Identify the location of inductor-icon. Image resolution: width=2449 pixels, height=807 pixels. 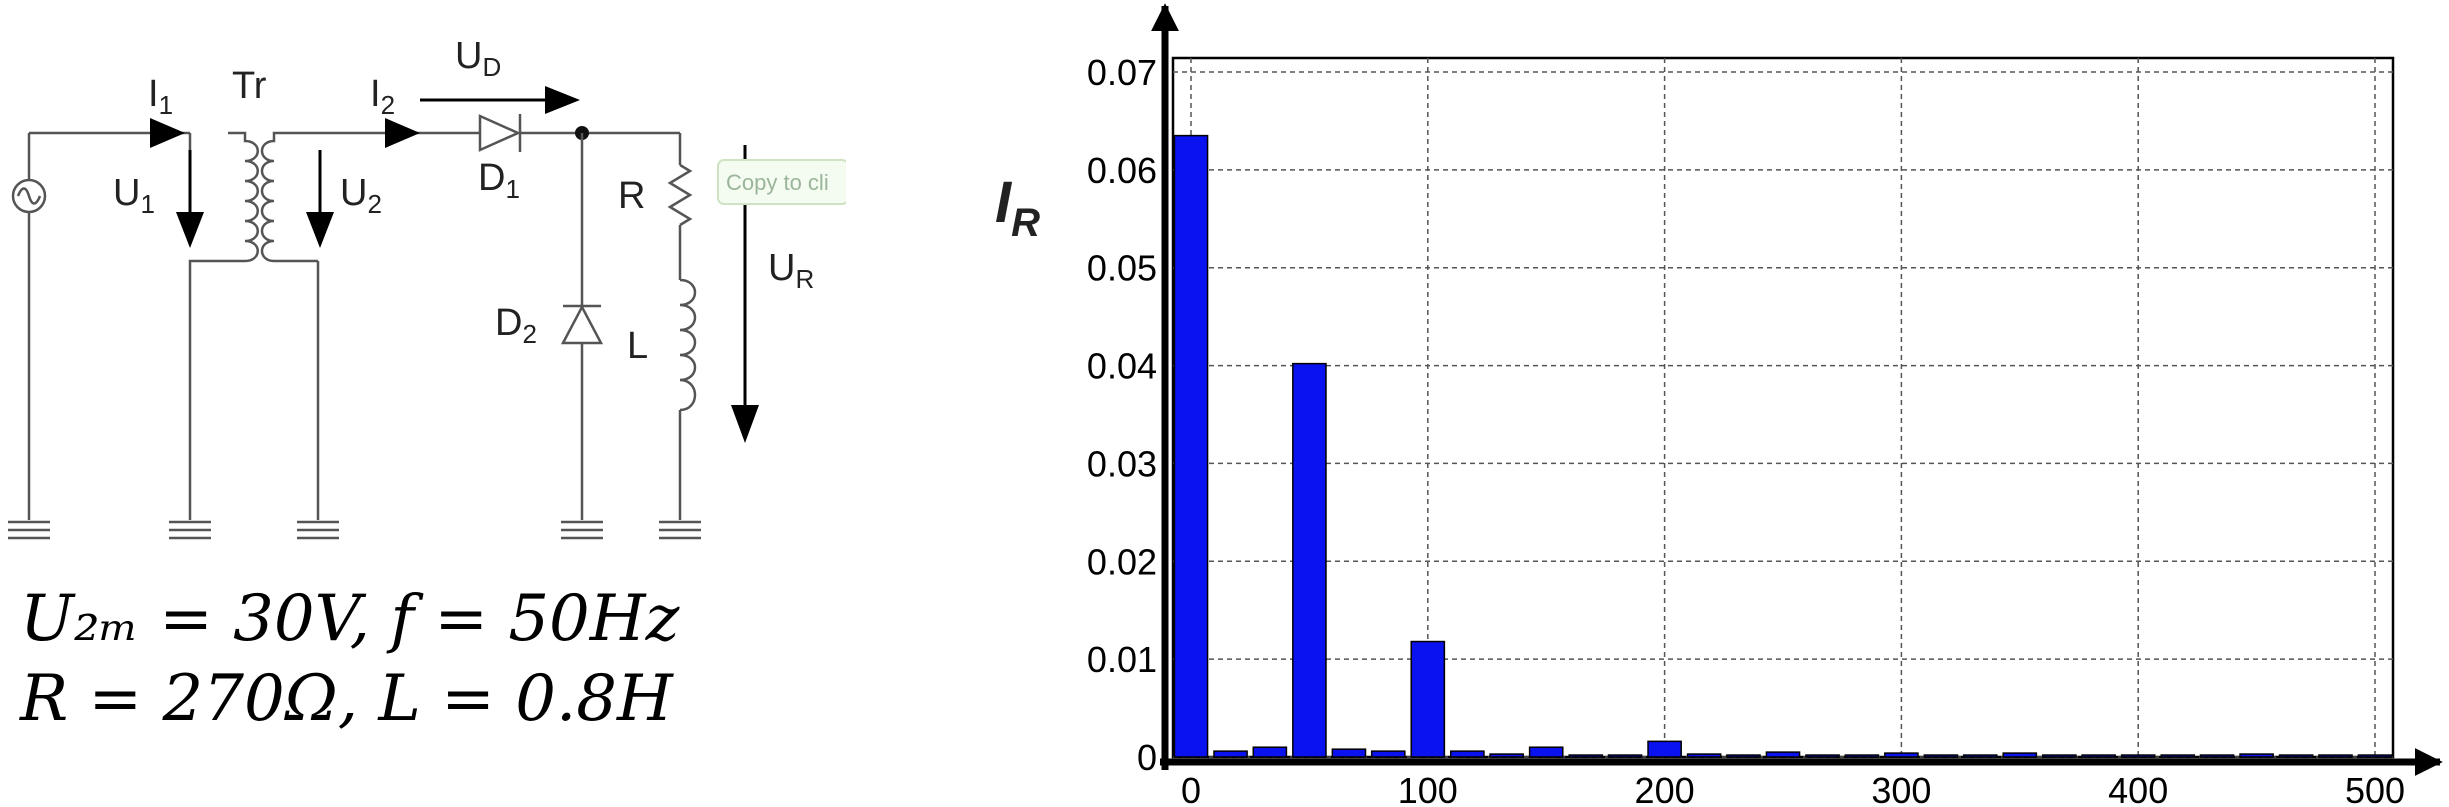
(688, 345).